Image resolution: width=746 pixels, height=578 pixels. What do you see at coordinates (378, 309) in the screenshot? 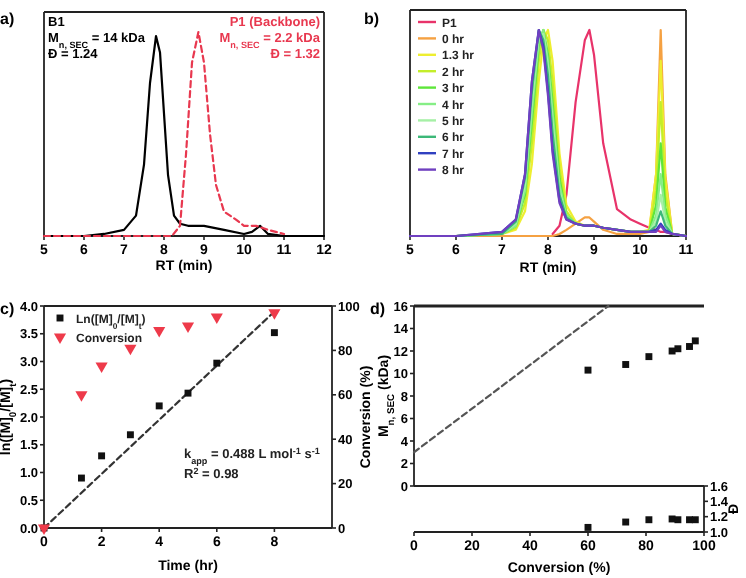
I see `chart-title: d)` at bounding box center [378, 309].